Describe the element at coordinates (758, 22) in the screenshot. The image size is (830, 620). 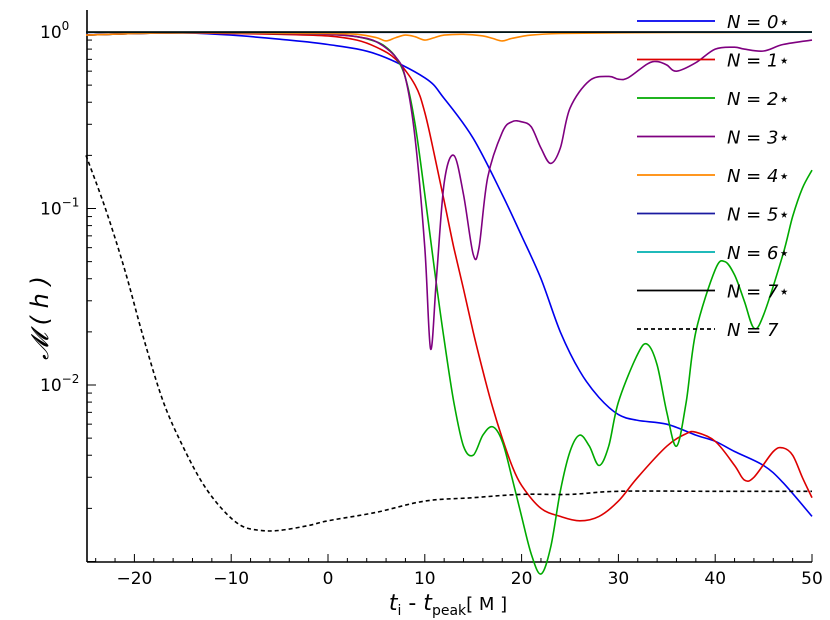
I see `legend-label: N = 0⋆` at that location.